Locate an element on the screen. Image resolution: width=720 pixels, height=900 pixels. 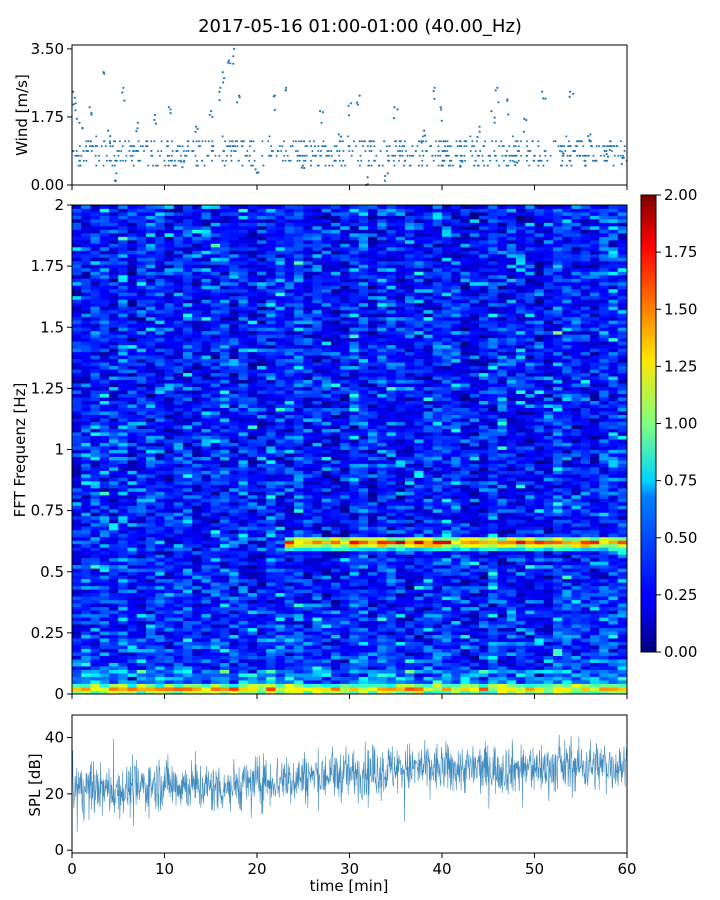
wind-points is located at coordinates (350, 117).